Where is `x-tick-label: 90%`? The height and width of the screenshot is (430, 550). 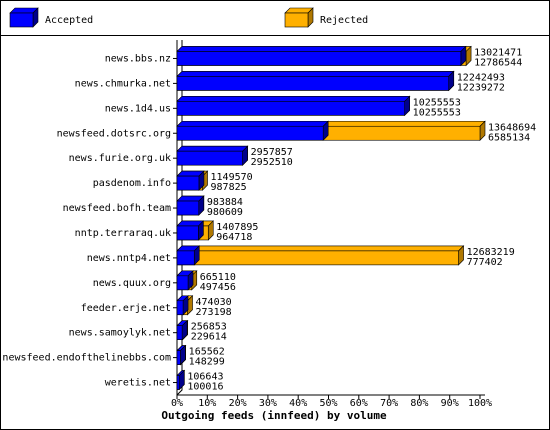 x-tick-label: 90% is located at coordinates (450, 403).